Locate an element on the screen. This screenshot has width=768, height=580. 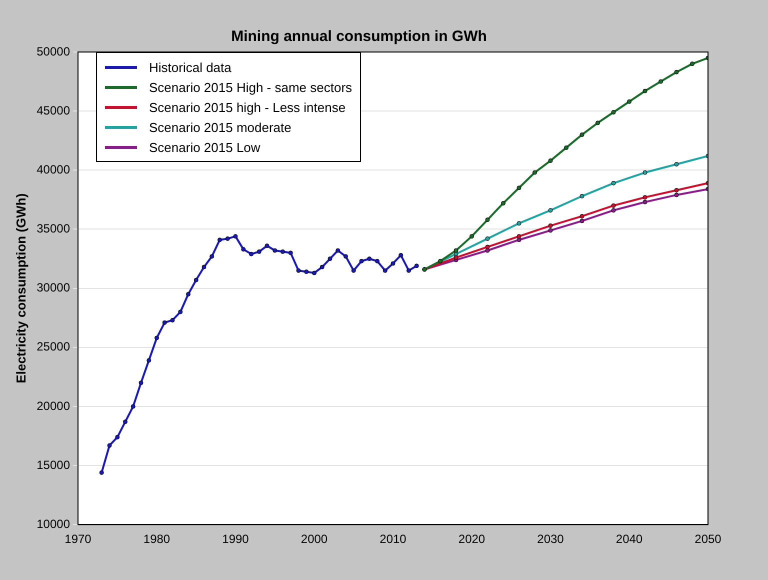
x-tick-label: 2050 is located at coordinates (708, 539).